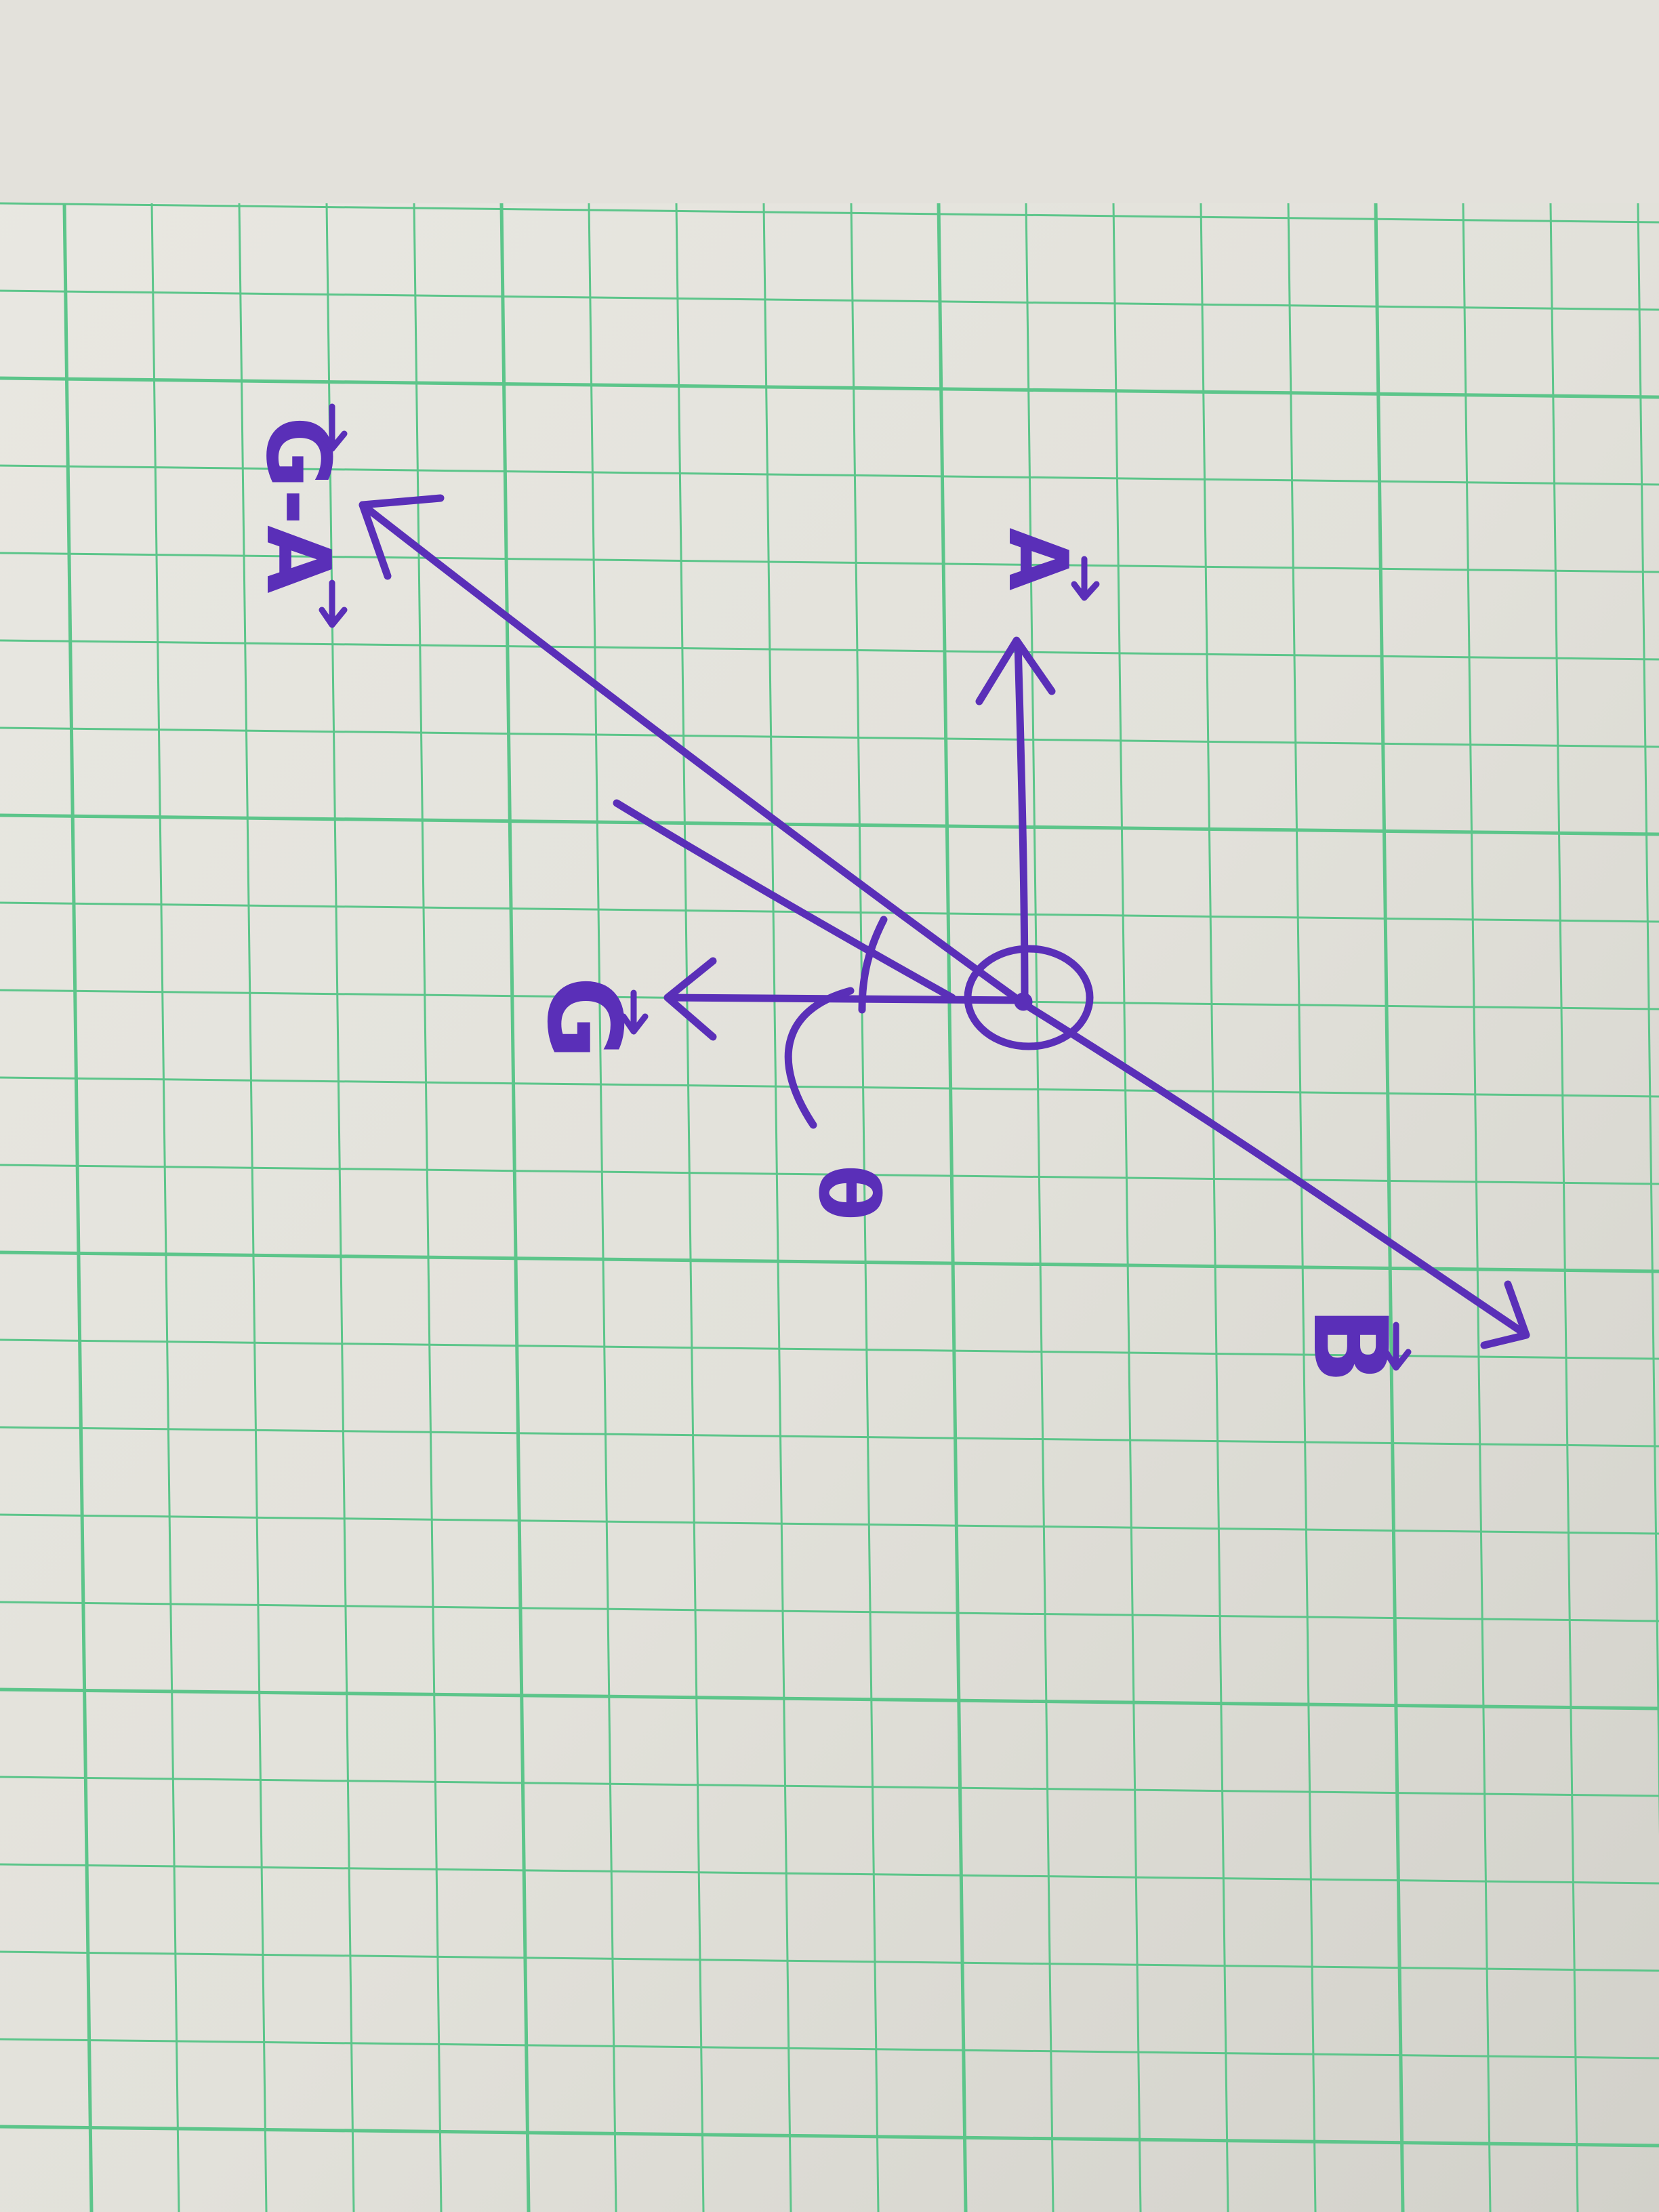  What do you see at coordinates (634, 1012) in the screenshot?
I see `vector-g-overarrow-icon` at bounding box center [634, 1012].